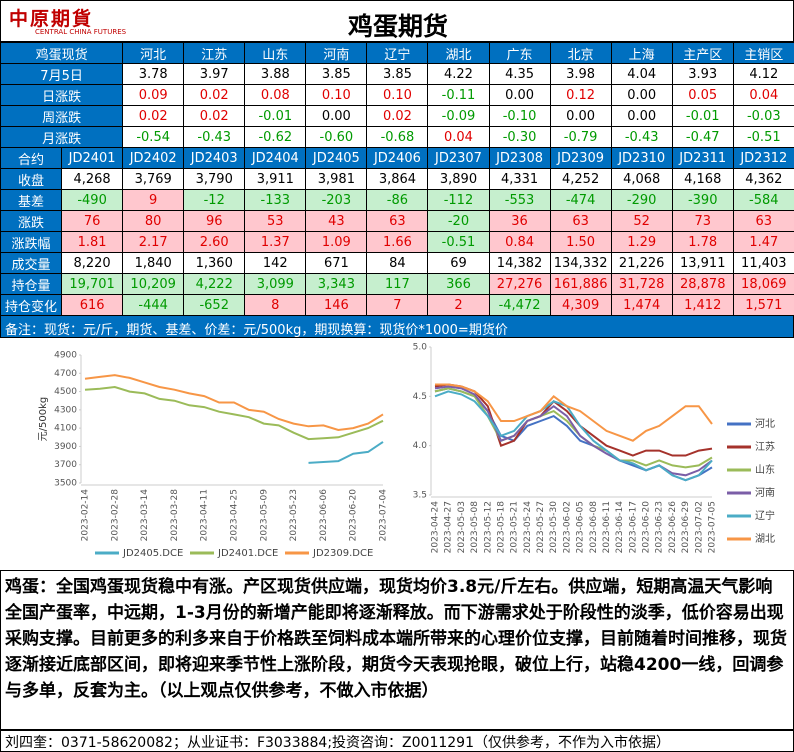 This screenshot has width=794, height=752. I want to click on x-tick-label: 2023-06-29, so click(686, 527).